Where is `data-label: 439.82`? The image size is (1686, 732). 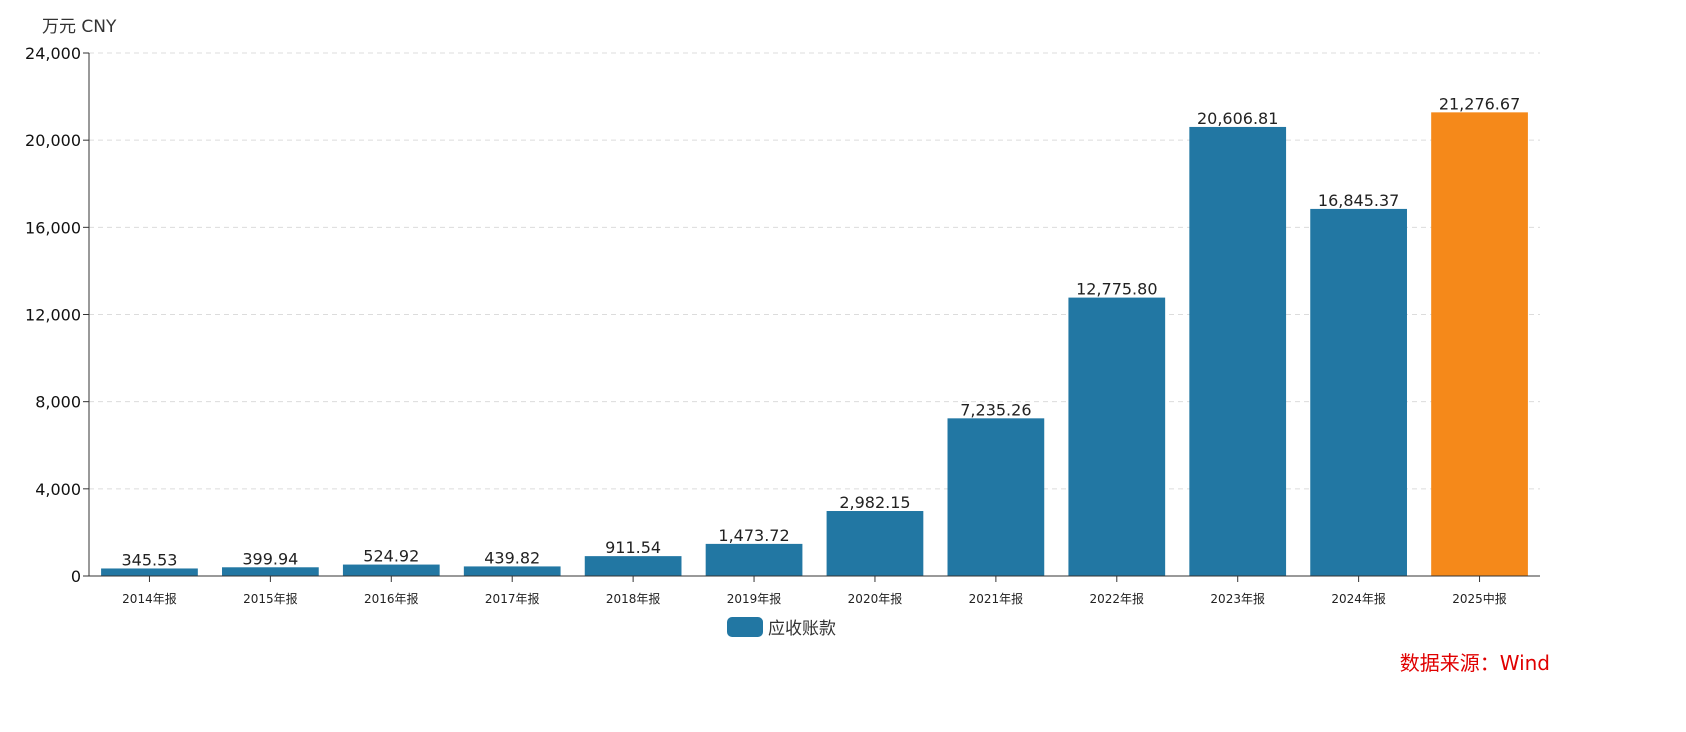 data-label: 439.82 is located at coordinates (512, 557).